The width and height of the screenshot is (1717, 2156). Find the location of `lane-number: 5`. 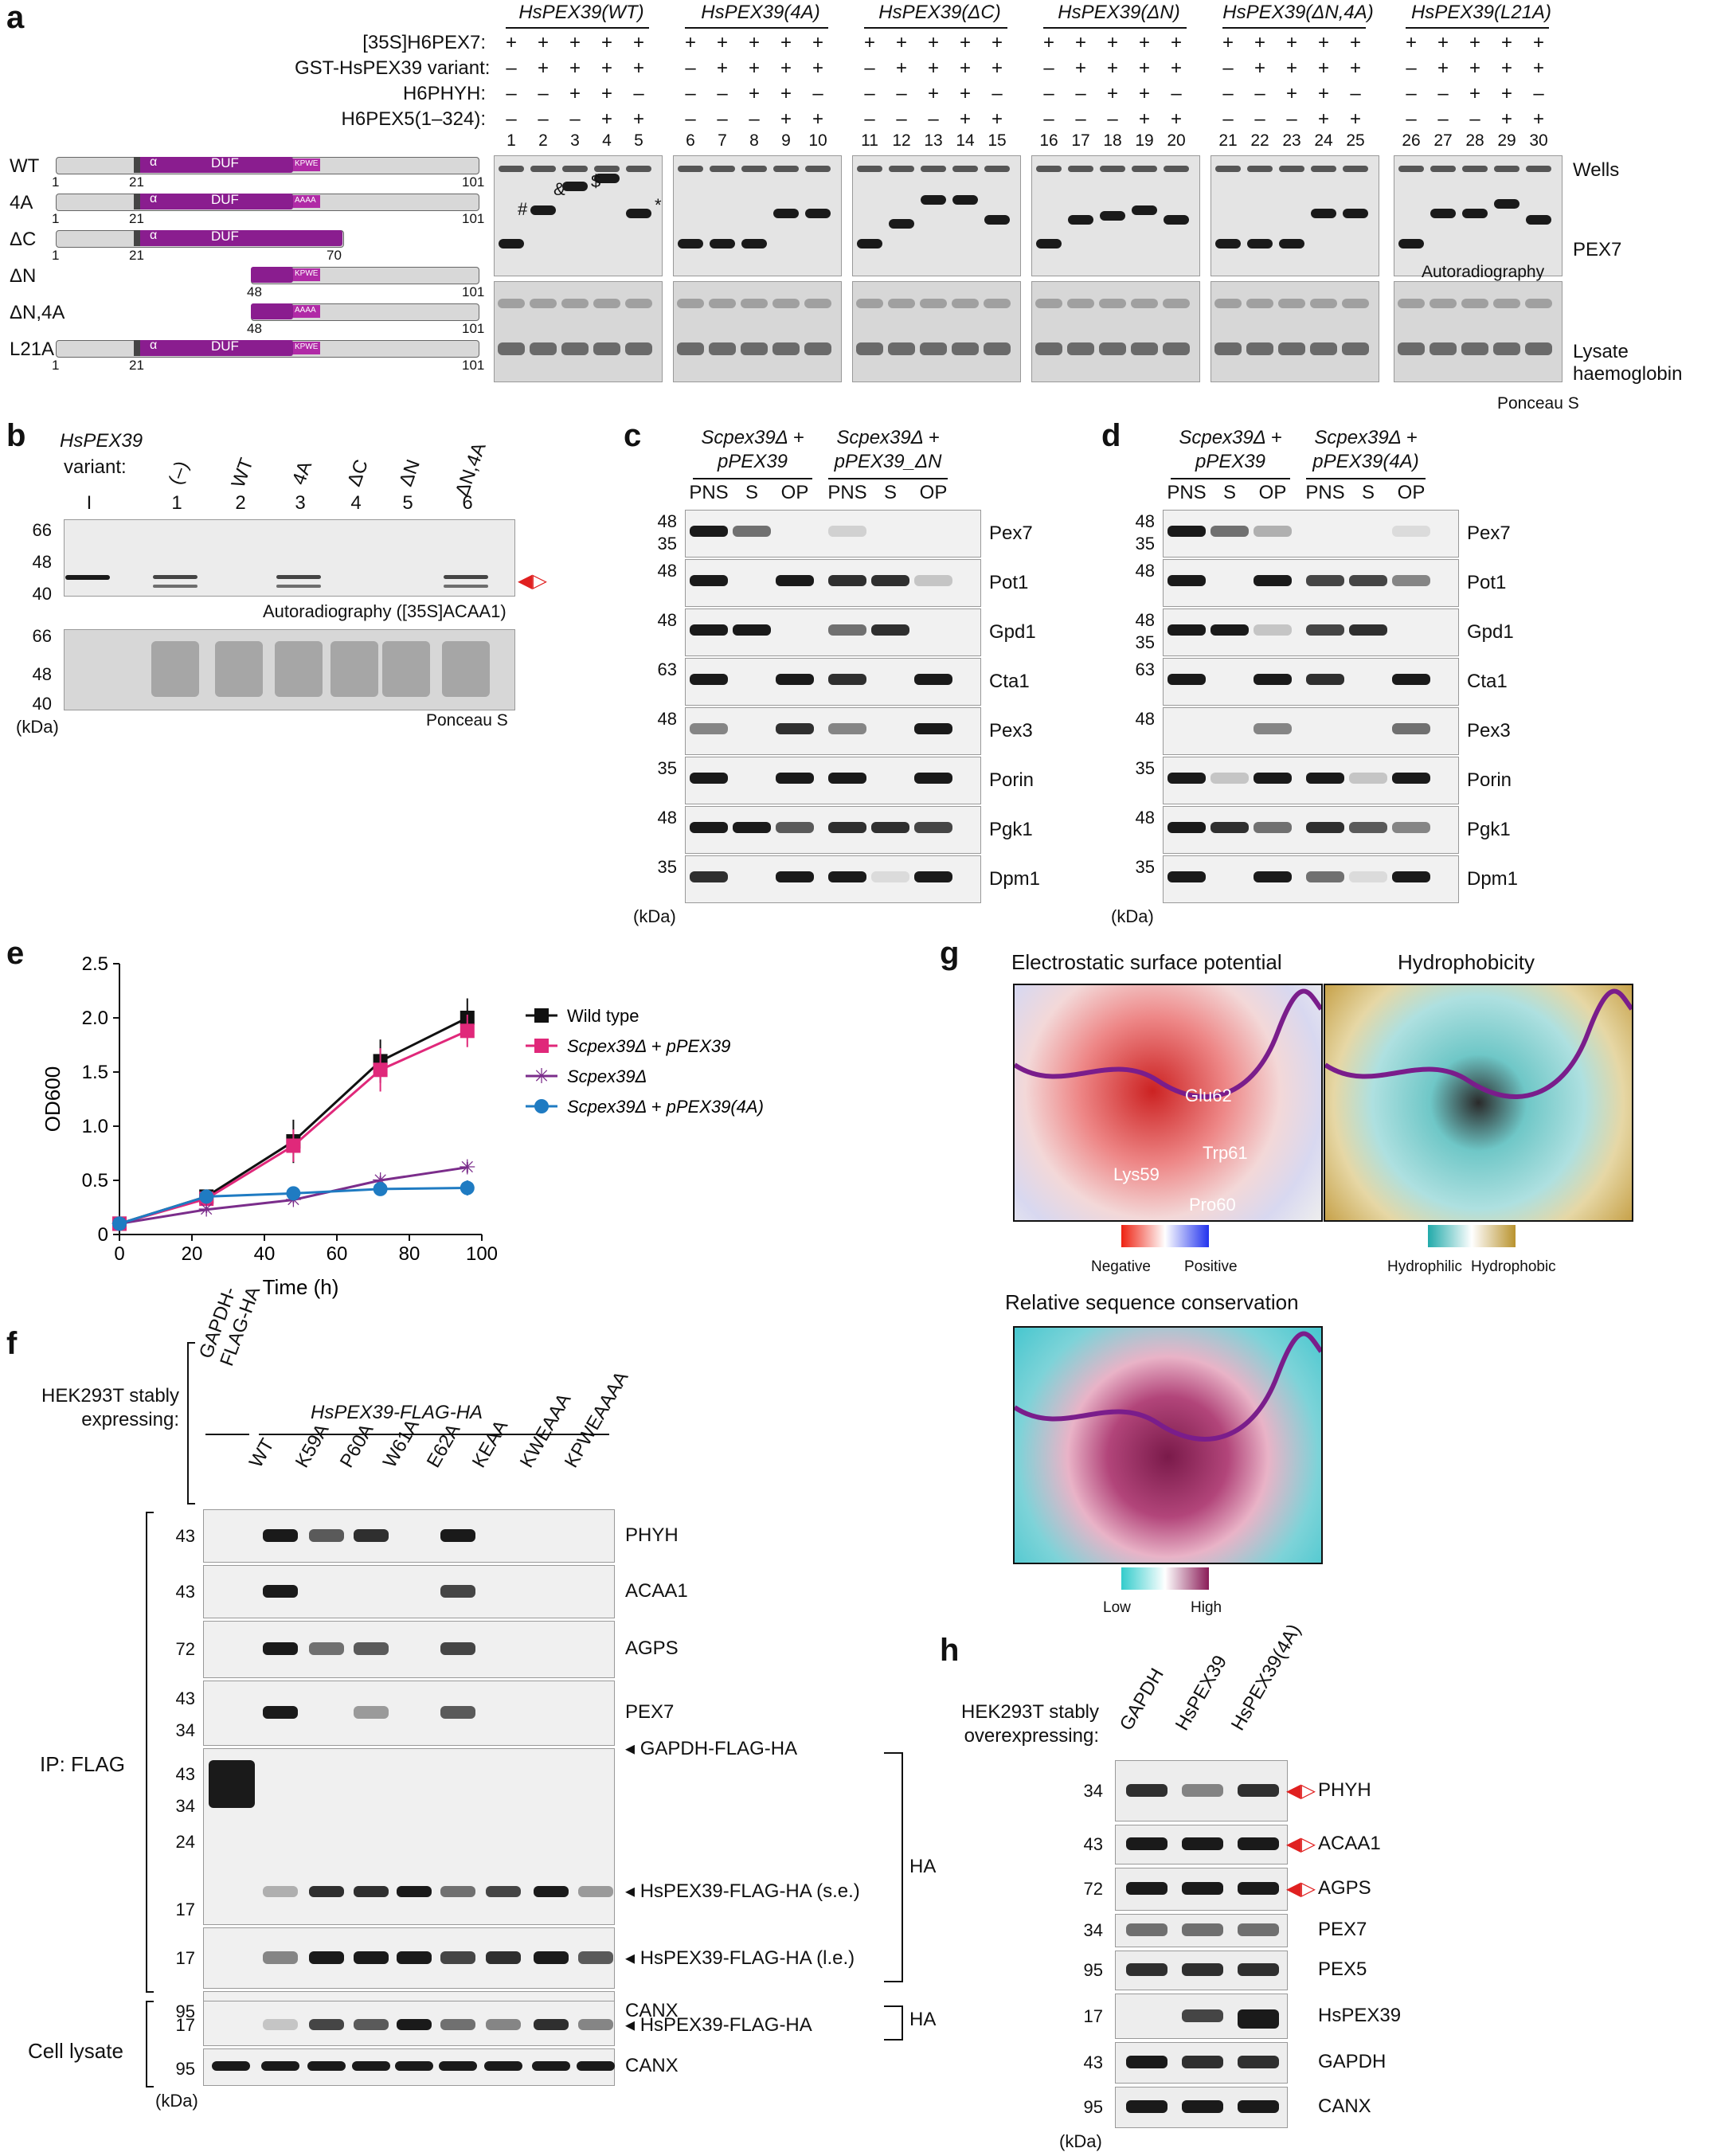

lane-number: 5 is located at coordinates (638, 140).